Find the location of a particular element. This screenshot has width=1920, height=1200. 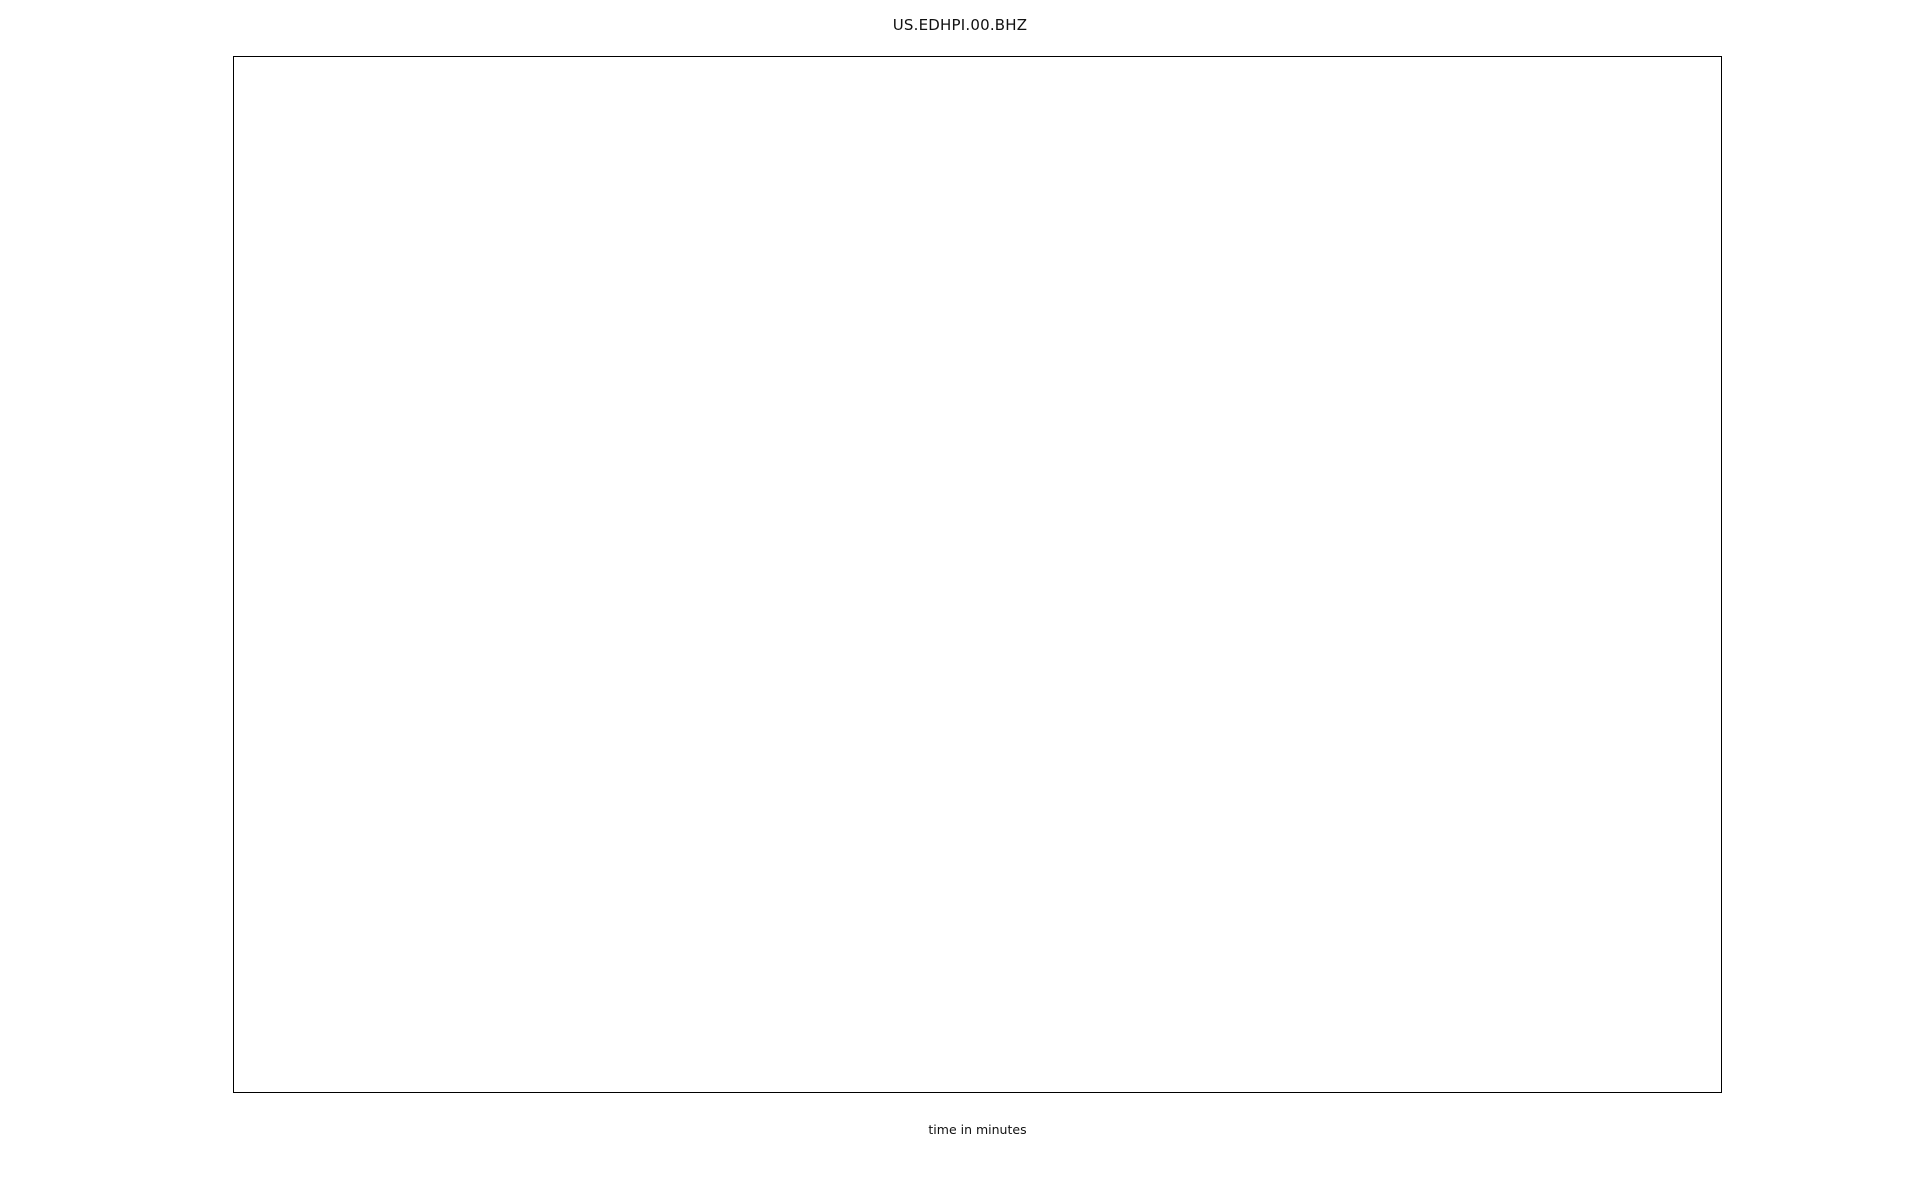

page-title: US.EDHPI.00.BHZ is located at coordinates (960, 25).